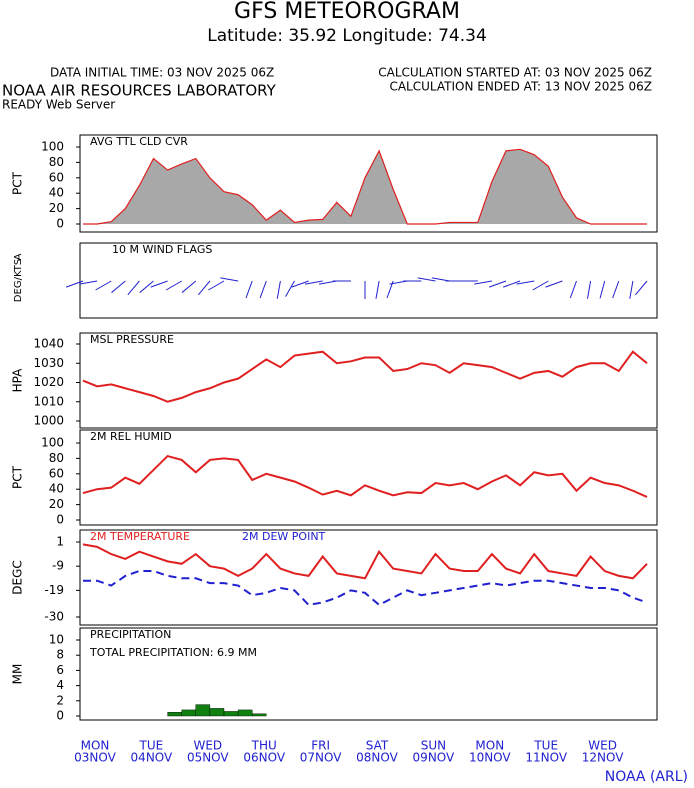 The width and height of the screenshot is (694, 788). I want to click on server: READY Web Server, so click(58, 105).